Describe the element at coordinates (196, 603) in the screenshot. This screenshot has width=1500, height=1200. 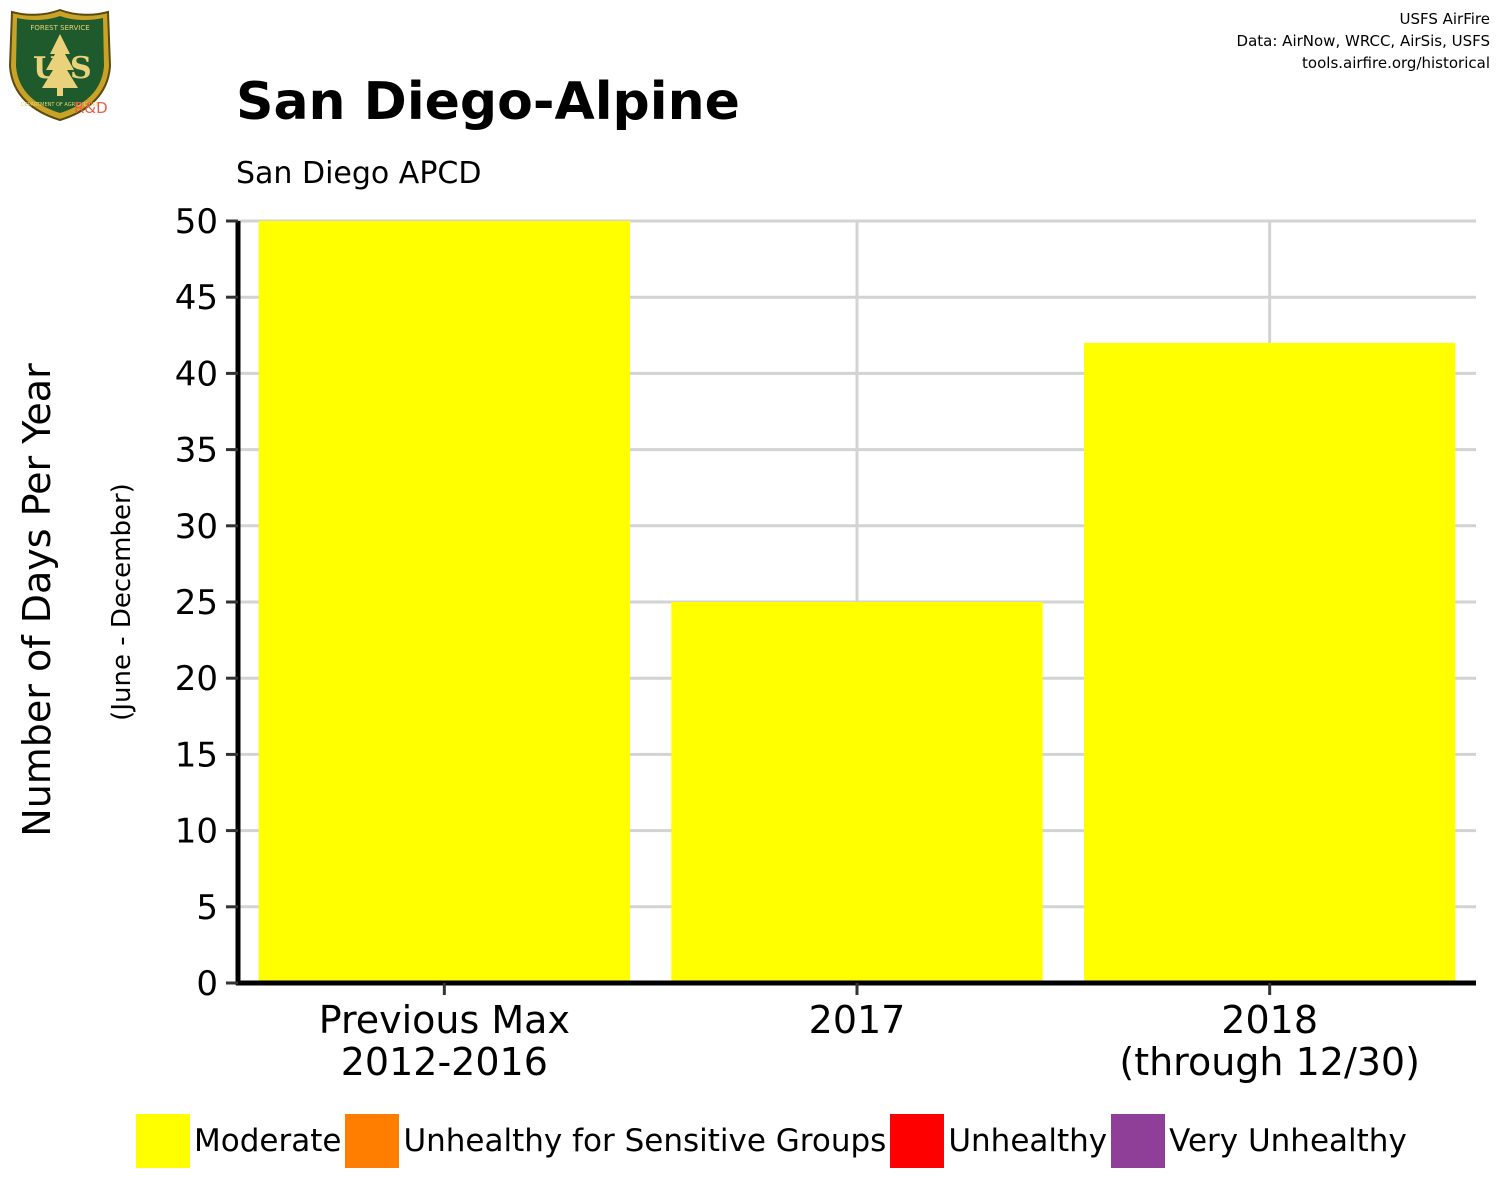
I see `y-tick-label: 25` at that location.